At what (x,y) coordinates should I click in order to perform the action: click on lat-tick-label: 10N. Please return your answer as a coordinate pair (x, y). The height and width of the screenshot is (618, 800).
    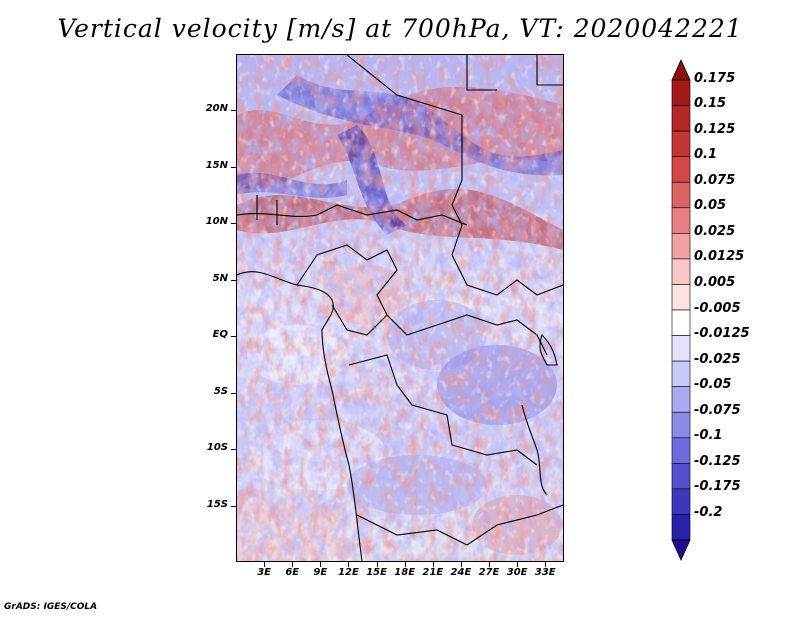
    Looking at the image, I should click on (216, 222).